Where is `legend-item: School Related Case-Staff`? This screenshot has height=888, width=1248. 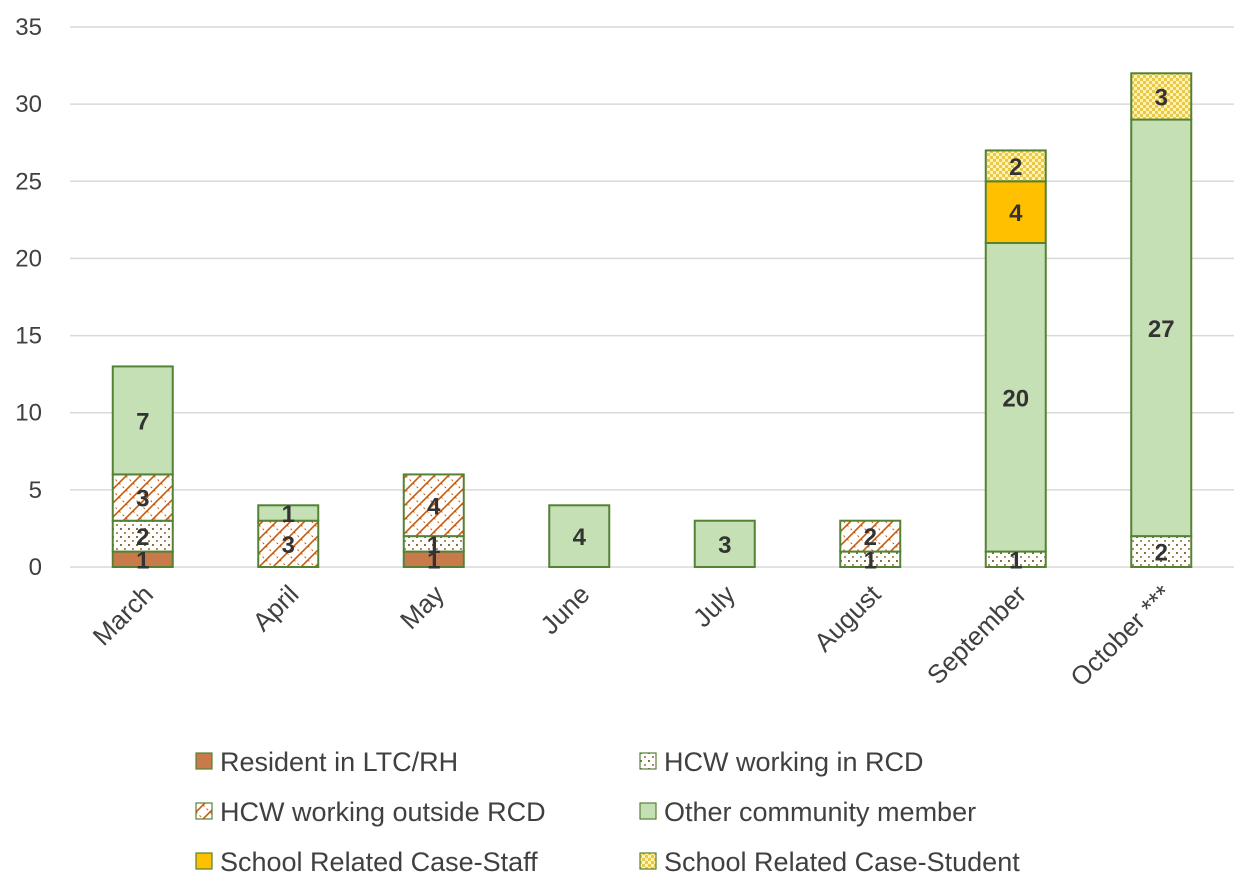 legend-item: School Related Case-Staff is located at coordinates (366, 862).